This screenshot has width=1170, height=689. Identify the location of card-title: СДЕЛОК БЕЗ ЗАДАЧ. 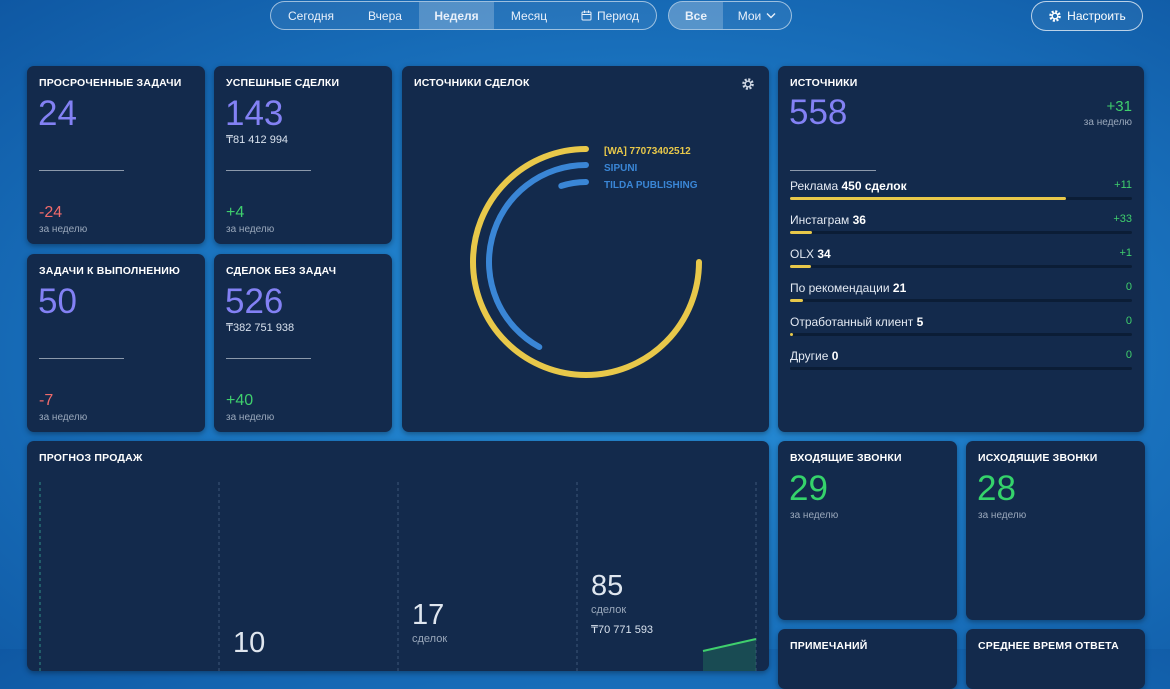
(281, 271).